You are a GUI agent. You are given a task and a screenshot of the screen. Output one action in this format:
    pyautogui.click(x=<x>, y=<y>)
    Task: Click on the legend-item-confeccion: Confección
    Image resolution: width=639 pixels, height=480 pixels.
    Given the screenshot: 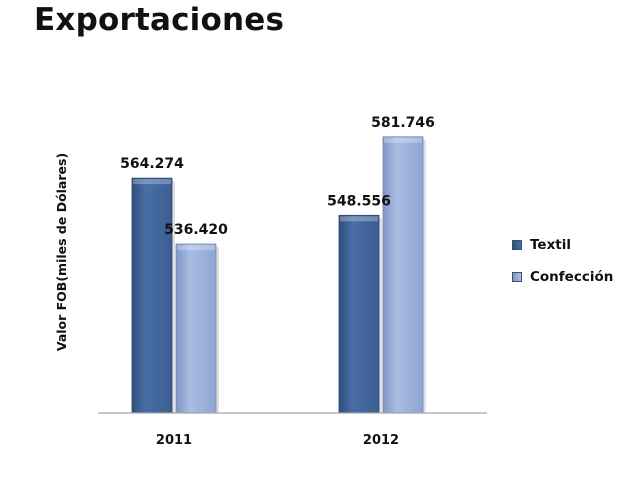 What is the action you would take?
    pyautogui.click(x=562, y=277)
    